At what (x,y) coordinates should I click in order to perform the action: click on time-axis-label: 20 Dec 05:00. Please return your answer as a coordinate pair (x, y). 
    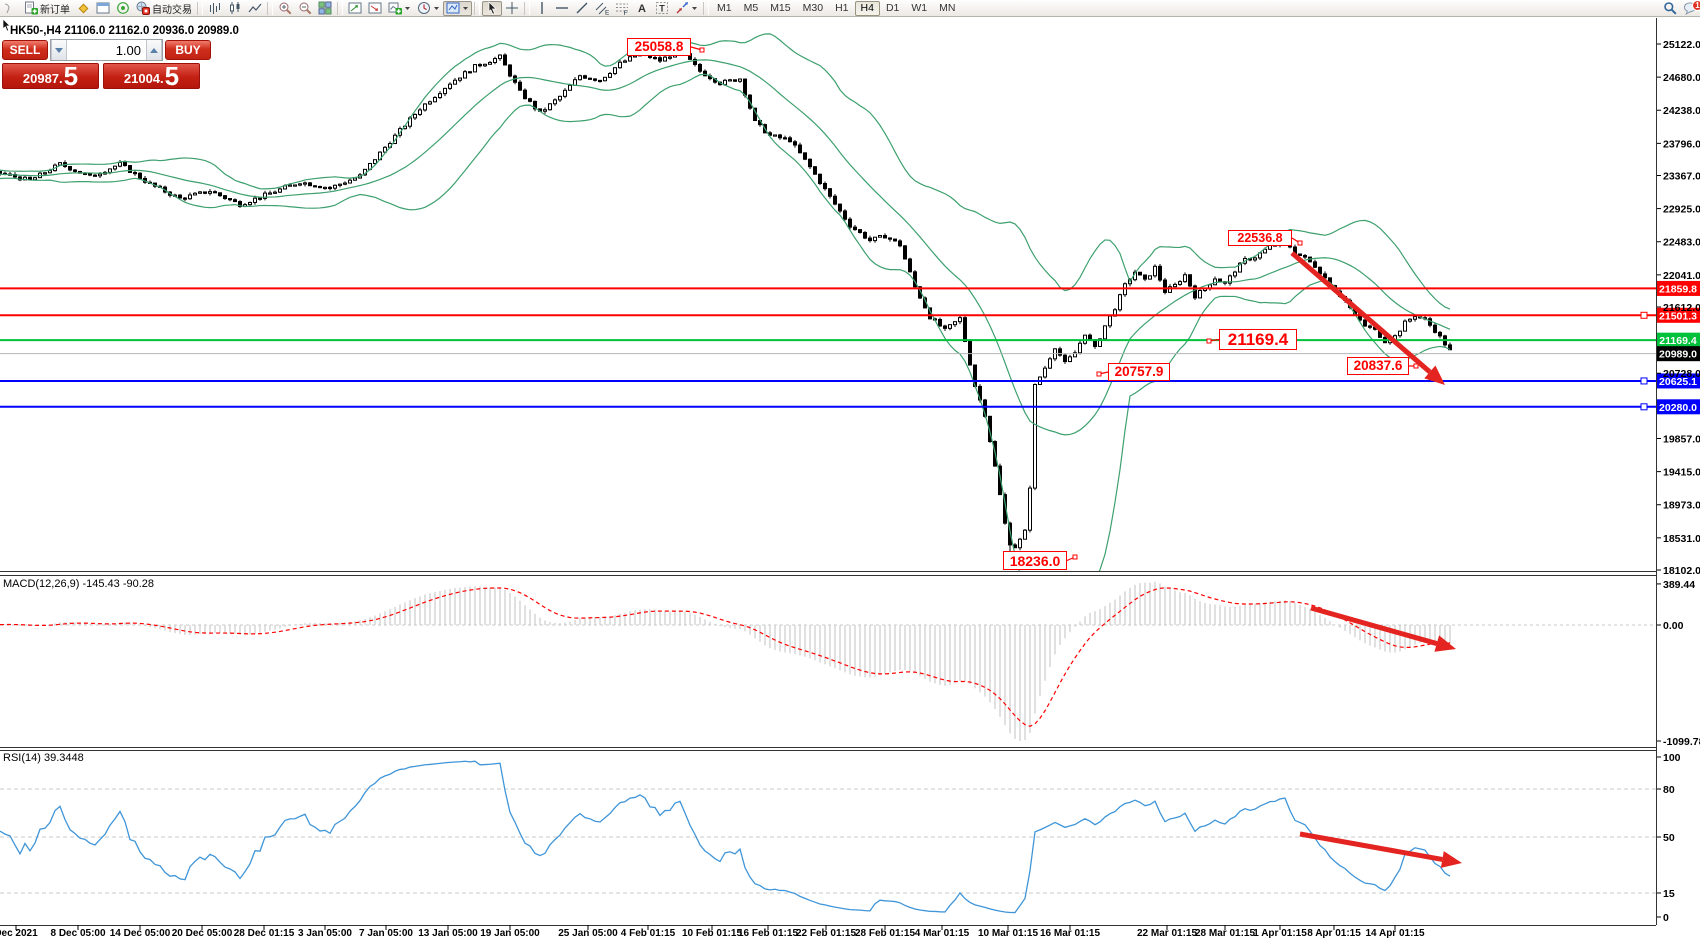
    Looking at the image, I should click on (202, 933).